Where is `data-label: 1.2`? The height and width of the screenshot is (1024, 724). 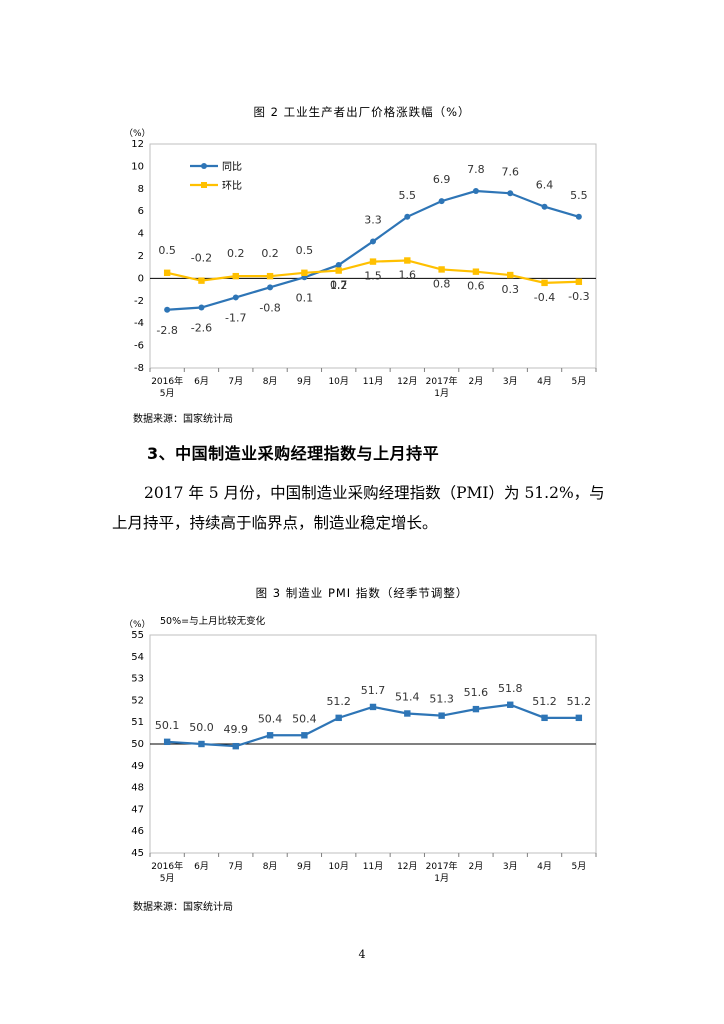 data-label: 1.2 is located at coordinates (339, 285).